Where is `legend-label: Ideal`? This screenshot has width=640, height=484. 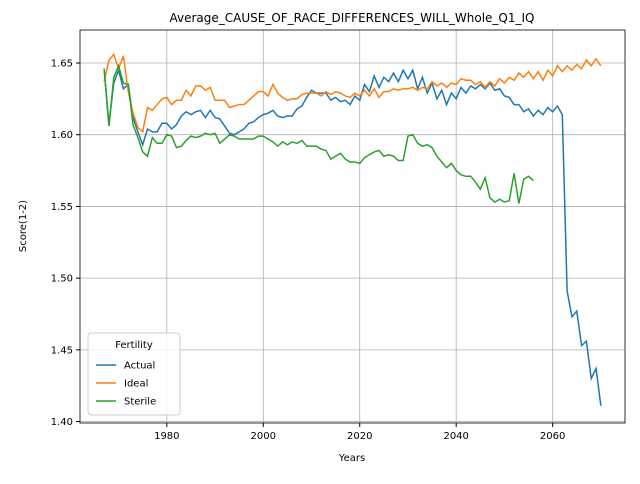 legend-label: Ideal is located at coordinates (136, 384).